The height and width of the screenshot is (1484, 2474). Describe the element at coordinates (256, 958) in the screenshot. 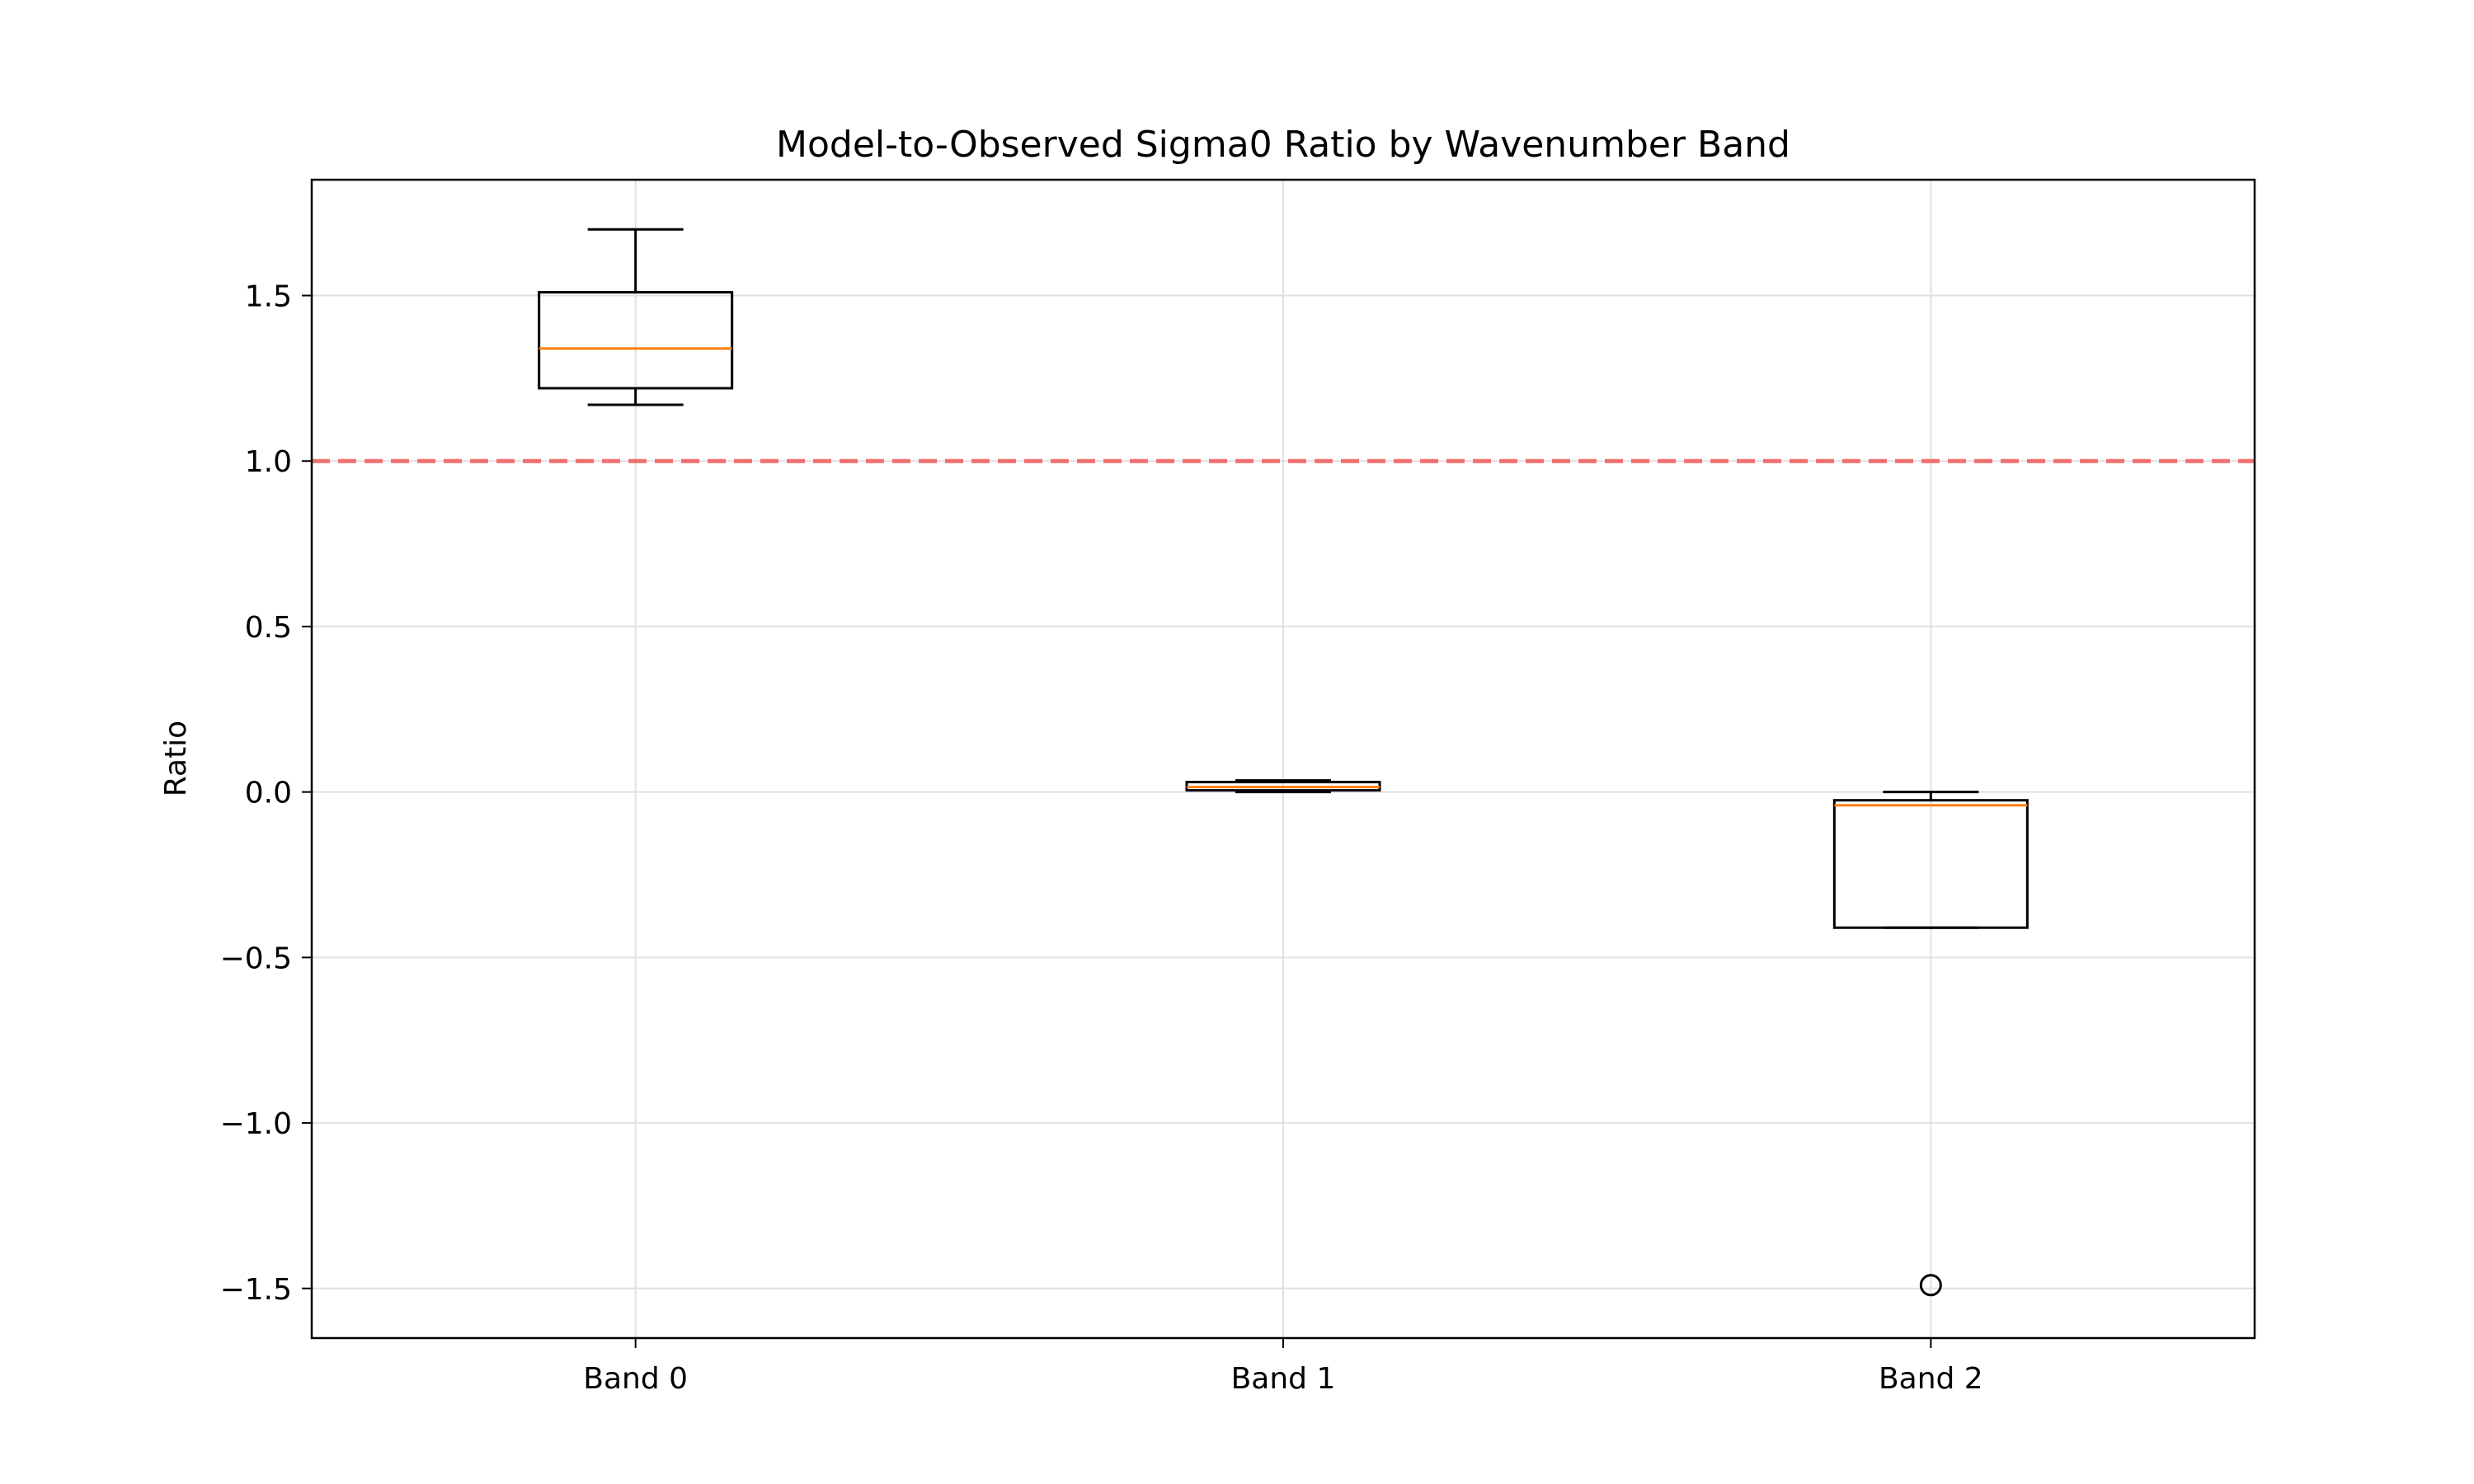

I see `y-tick-label: −0.5` at that location.